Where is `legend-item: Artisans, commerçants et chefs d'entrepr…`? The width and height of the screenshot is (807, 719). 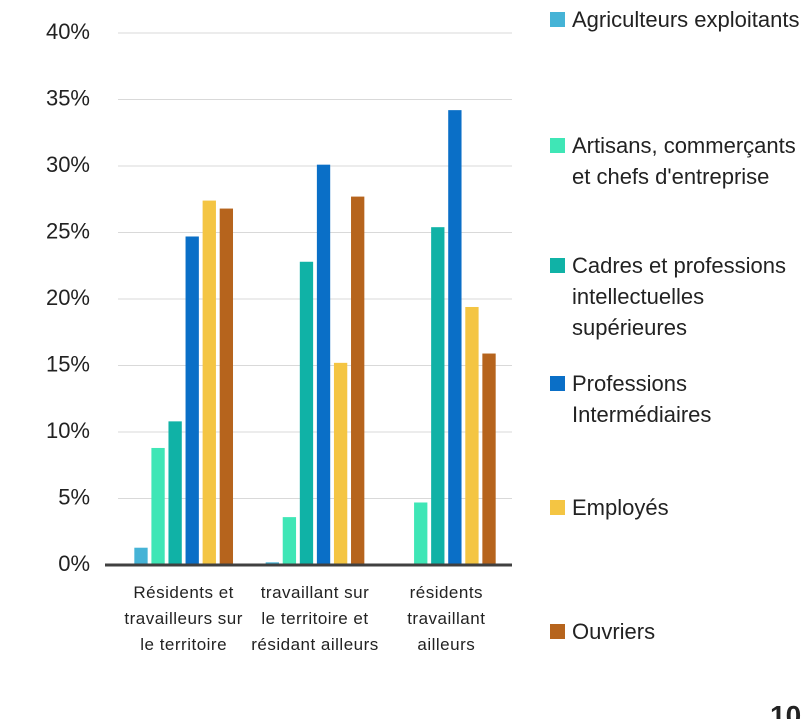 legend-item: Artisans, commerçants et chefs d'entrepr… is located at coordinates (675, 161).